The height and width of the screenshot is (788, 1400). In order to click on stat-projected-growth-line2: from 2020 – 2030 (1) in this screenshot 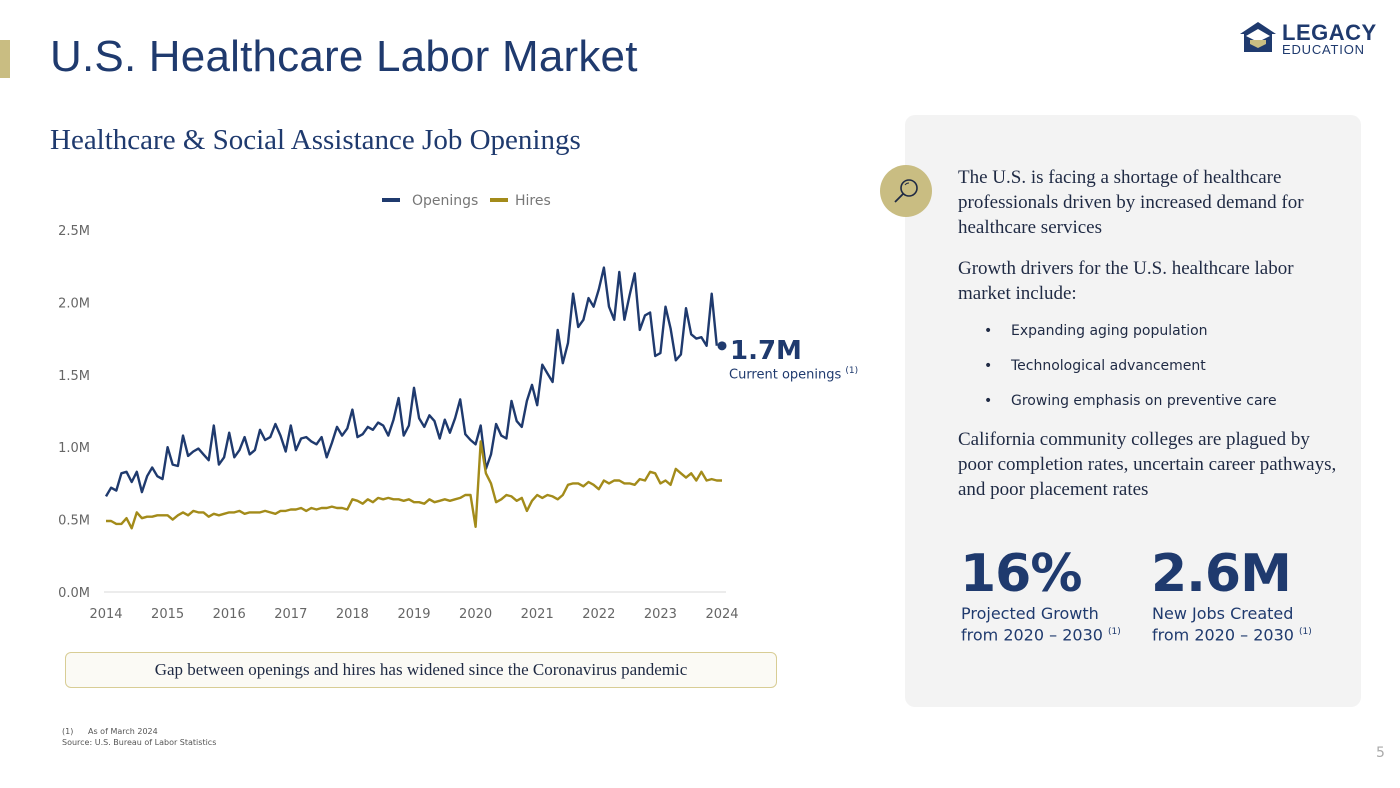, I will do `click(1041, 633)`.